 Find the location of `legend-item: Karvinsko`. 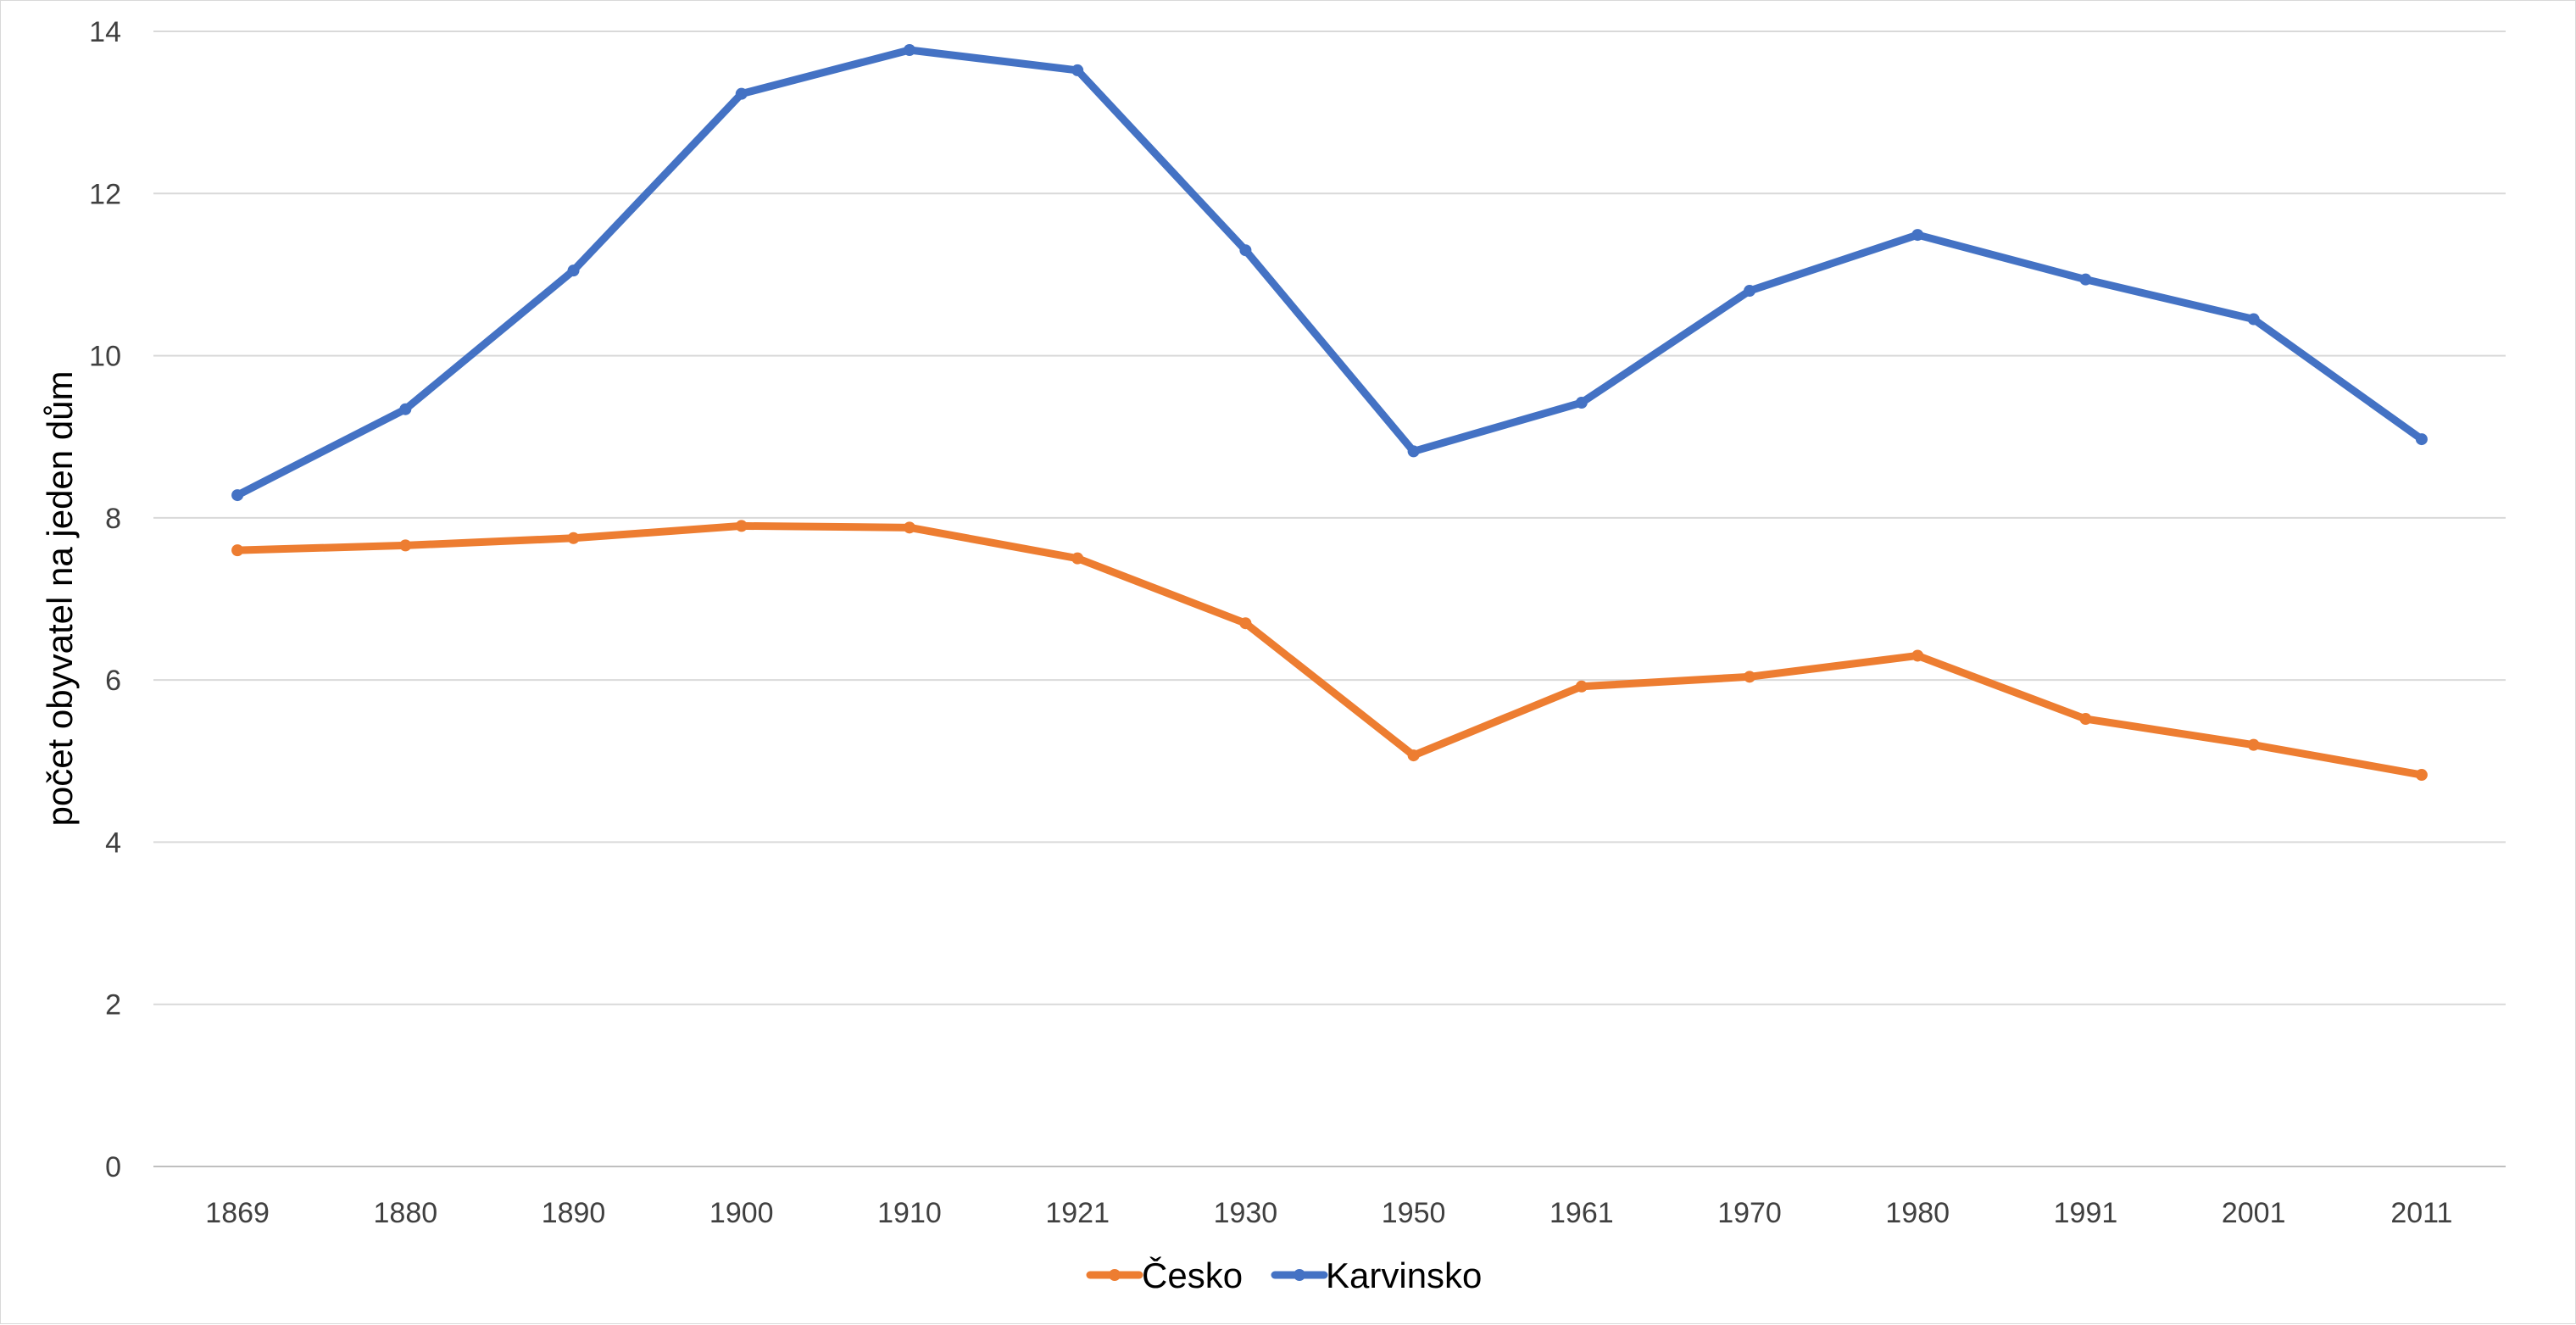

legend-item: Karvinsko is located at coordinates (1376, 1275).